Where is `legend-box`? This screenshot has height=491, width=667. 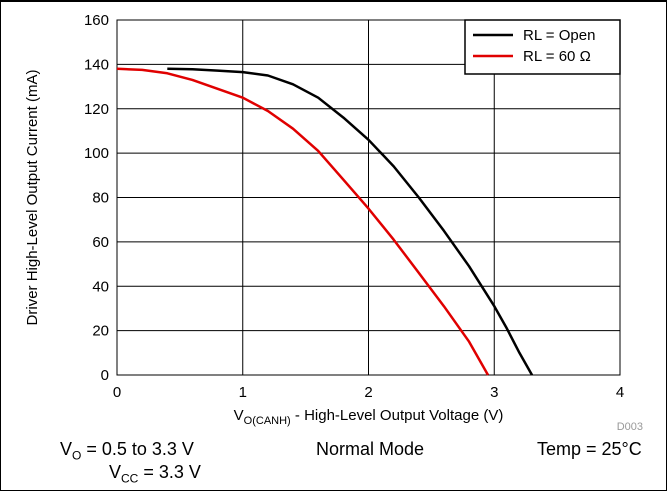
legend-box is located at coordinates (542, 47).